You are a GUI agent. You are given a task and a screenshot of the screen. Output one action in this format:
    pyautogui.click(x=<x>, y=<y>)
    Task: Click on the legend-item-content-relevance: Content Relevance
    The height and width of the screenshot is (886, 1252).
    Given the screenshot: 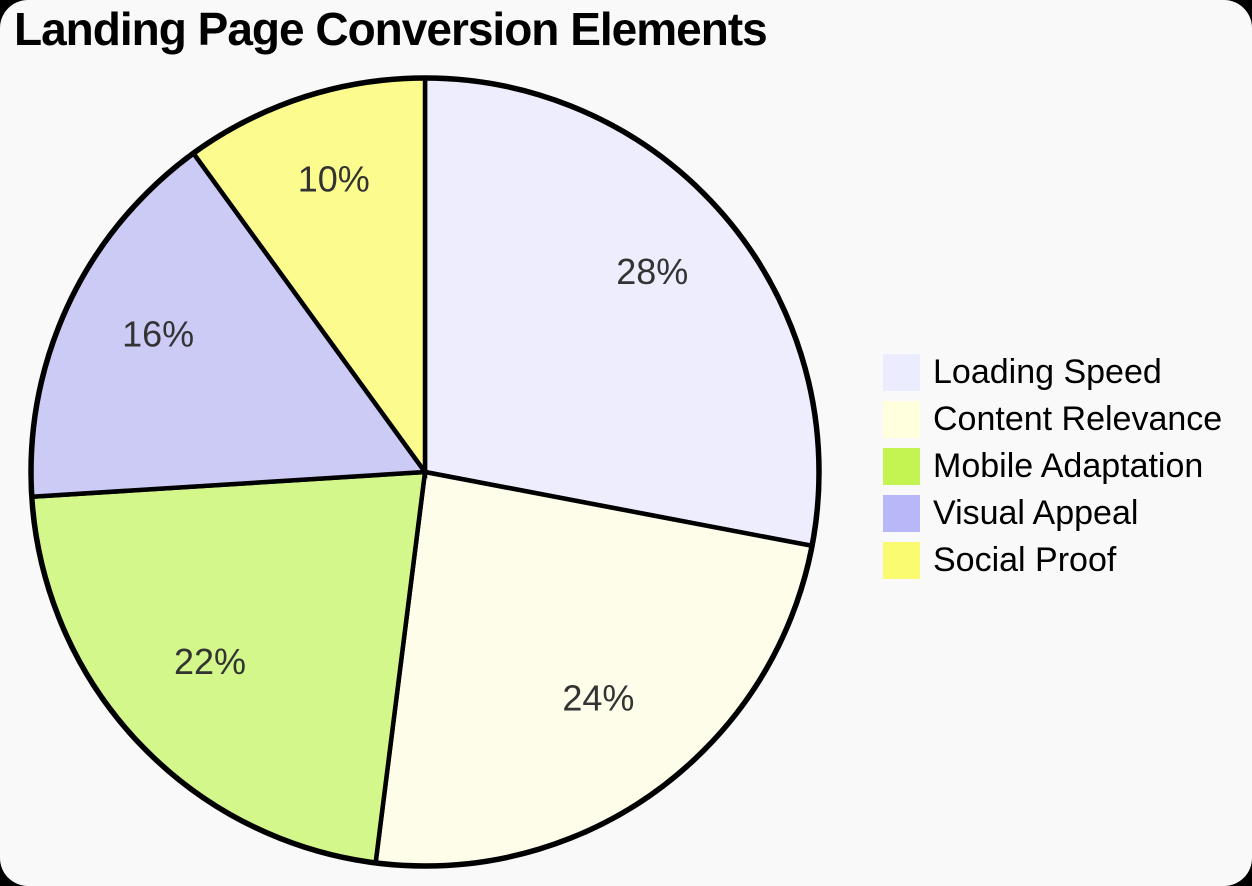 What is the action you would take?
    pyautogui.click(x=1052, y=419)
    